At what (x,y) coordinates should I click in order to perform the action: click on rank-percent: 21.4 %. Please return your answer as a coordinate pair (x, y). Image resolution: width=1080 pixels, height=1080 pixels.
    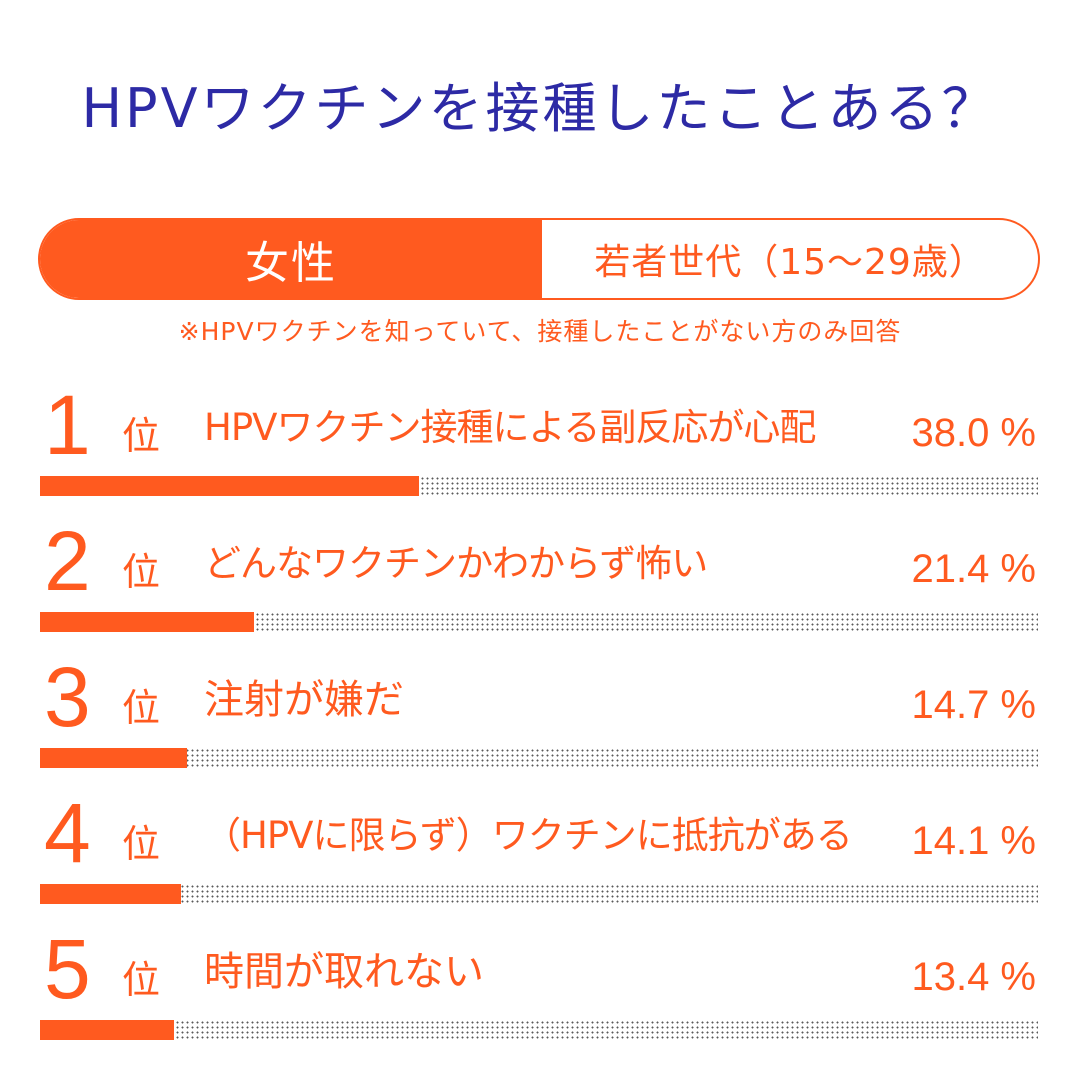
    Looking at the image, I should click on (973, 569).